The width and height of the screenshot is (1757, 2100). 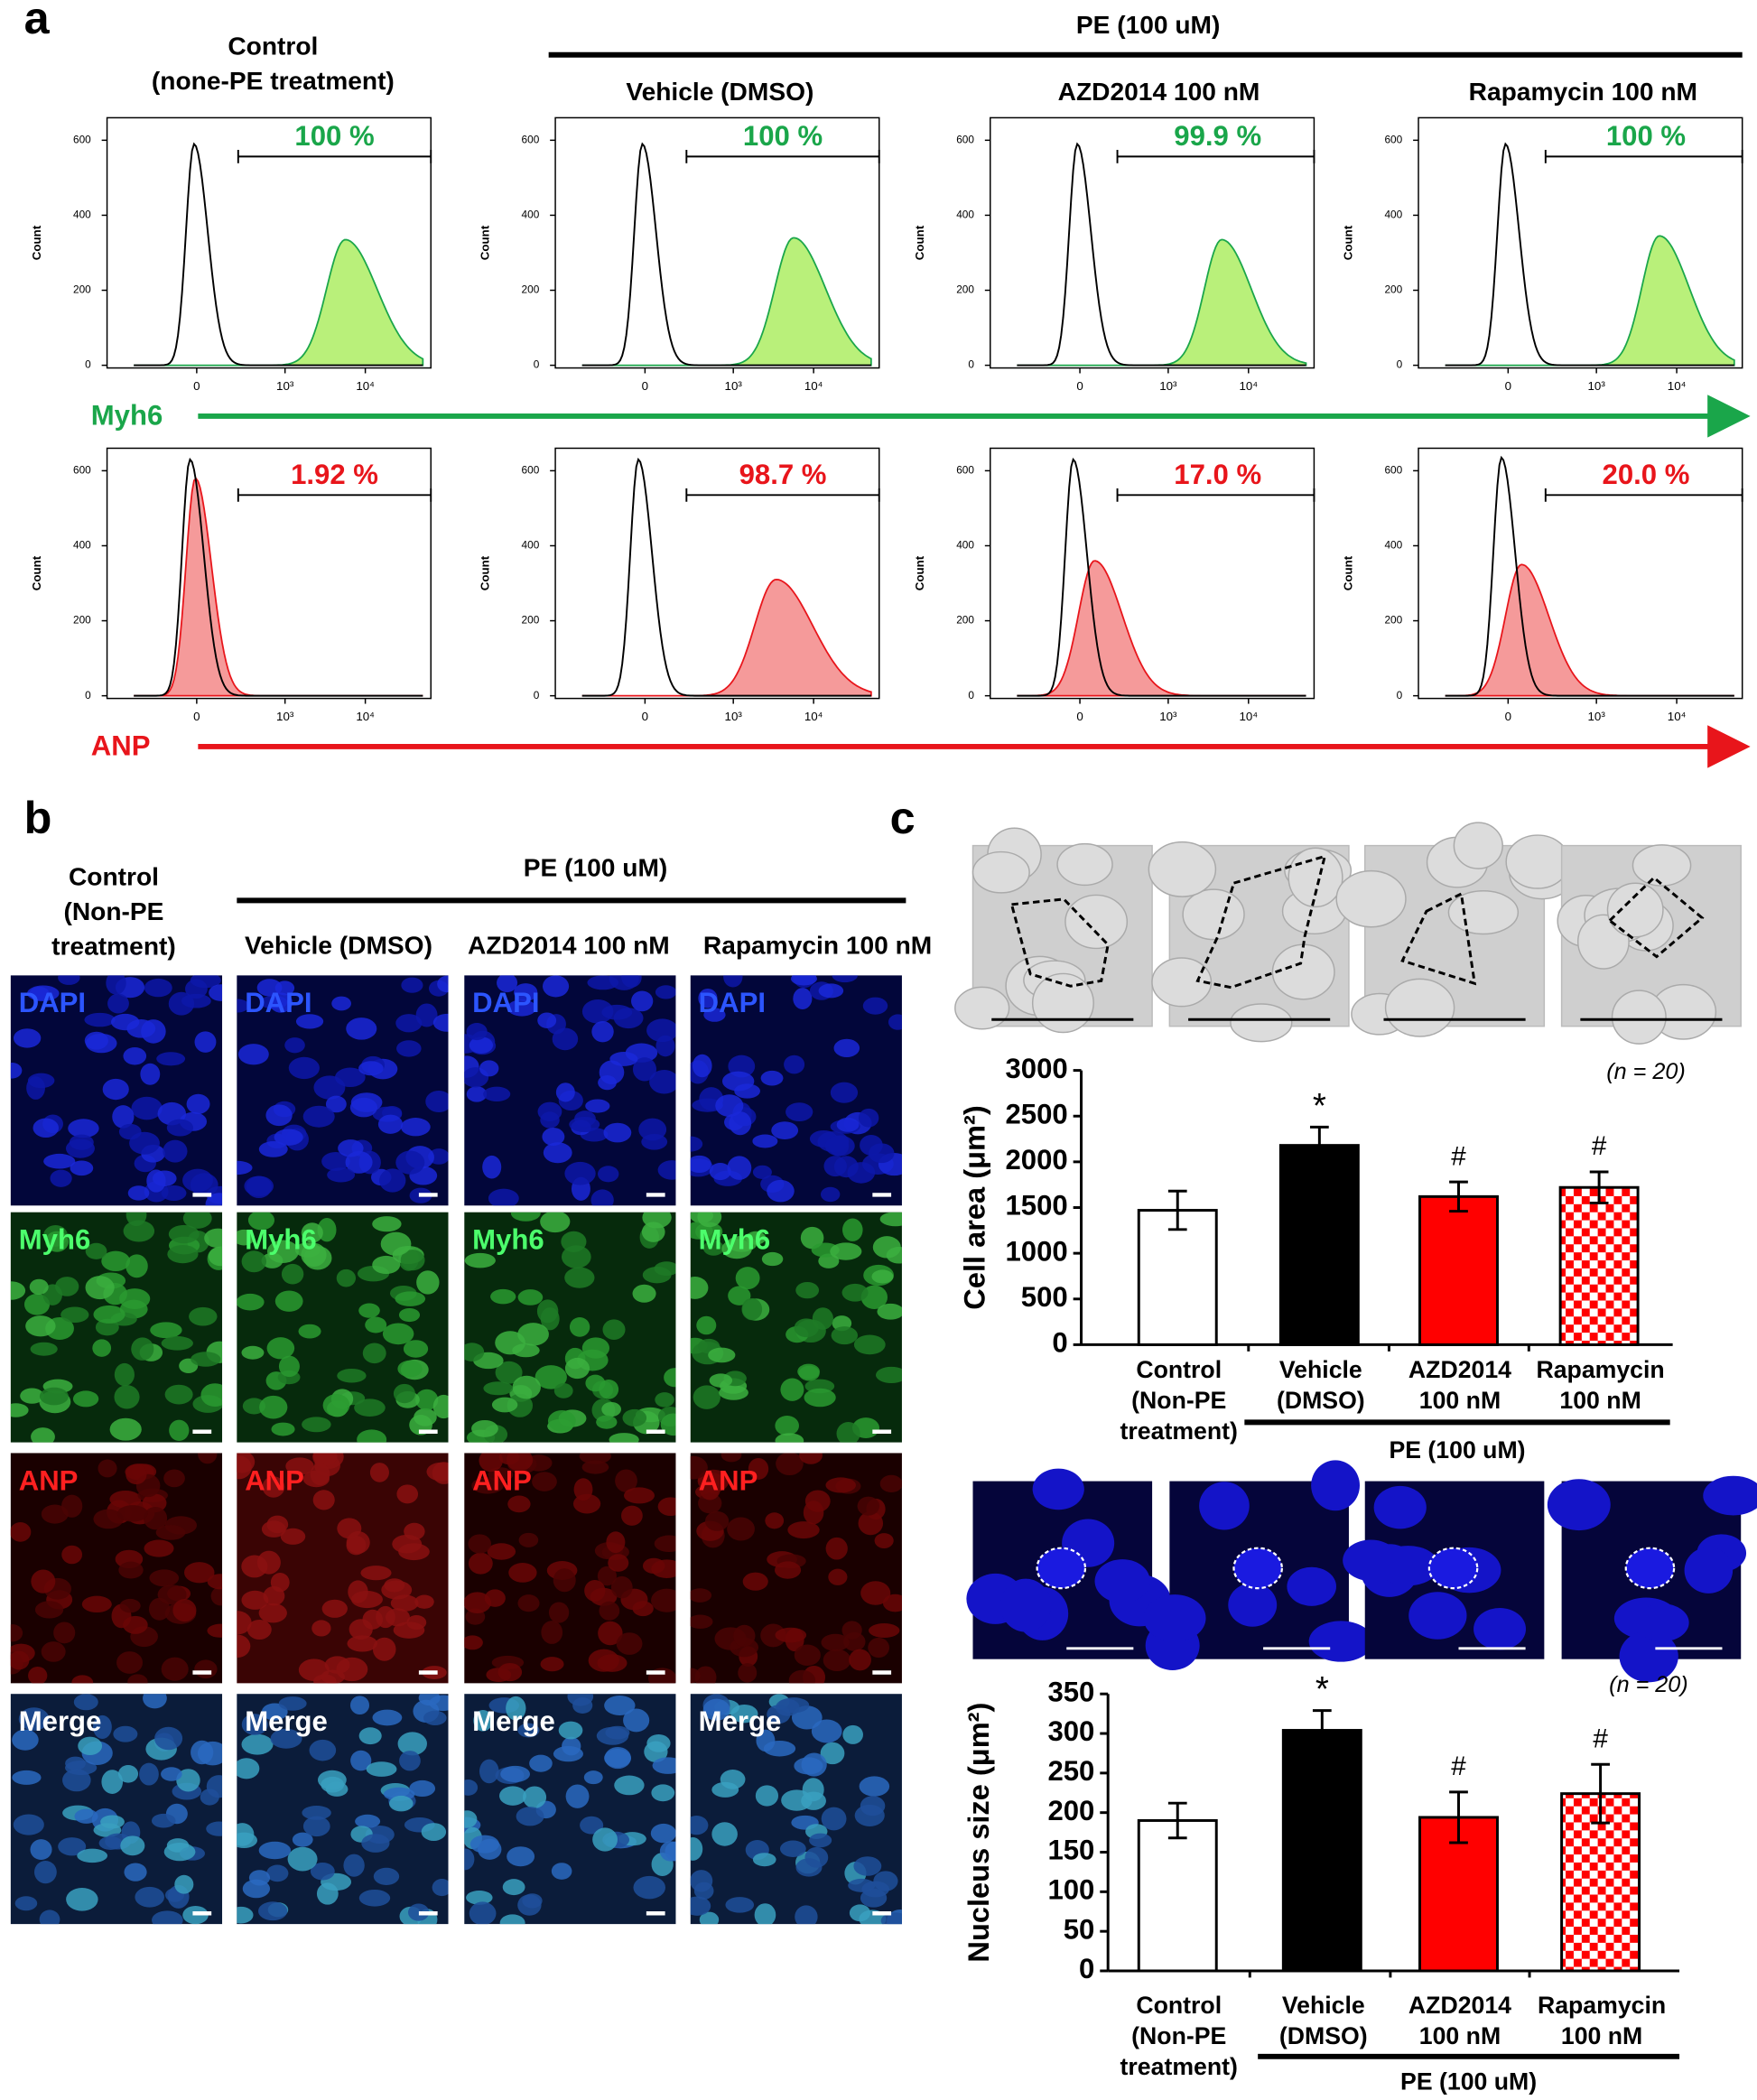 I want to click on cells, so click(x=796, y=1810).